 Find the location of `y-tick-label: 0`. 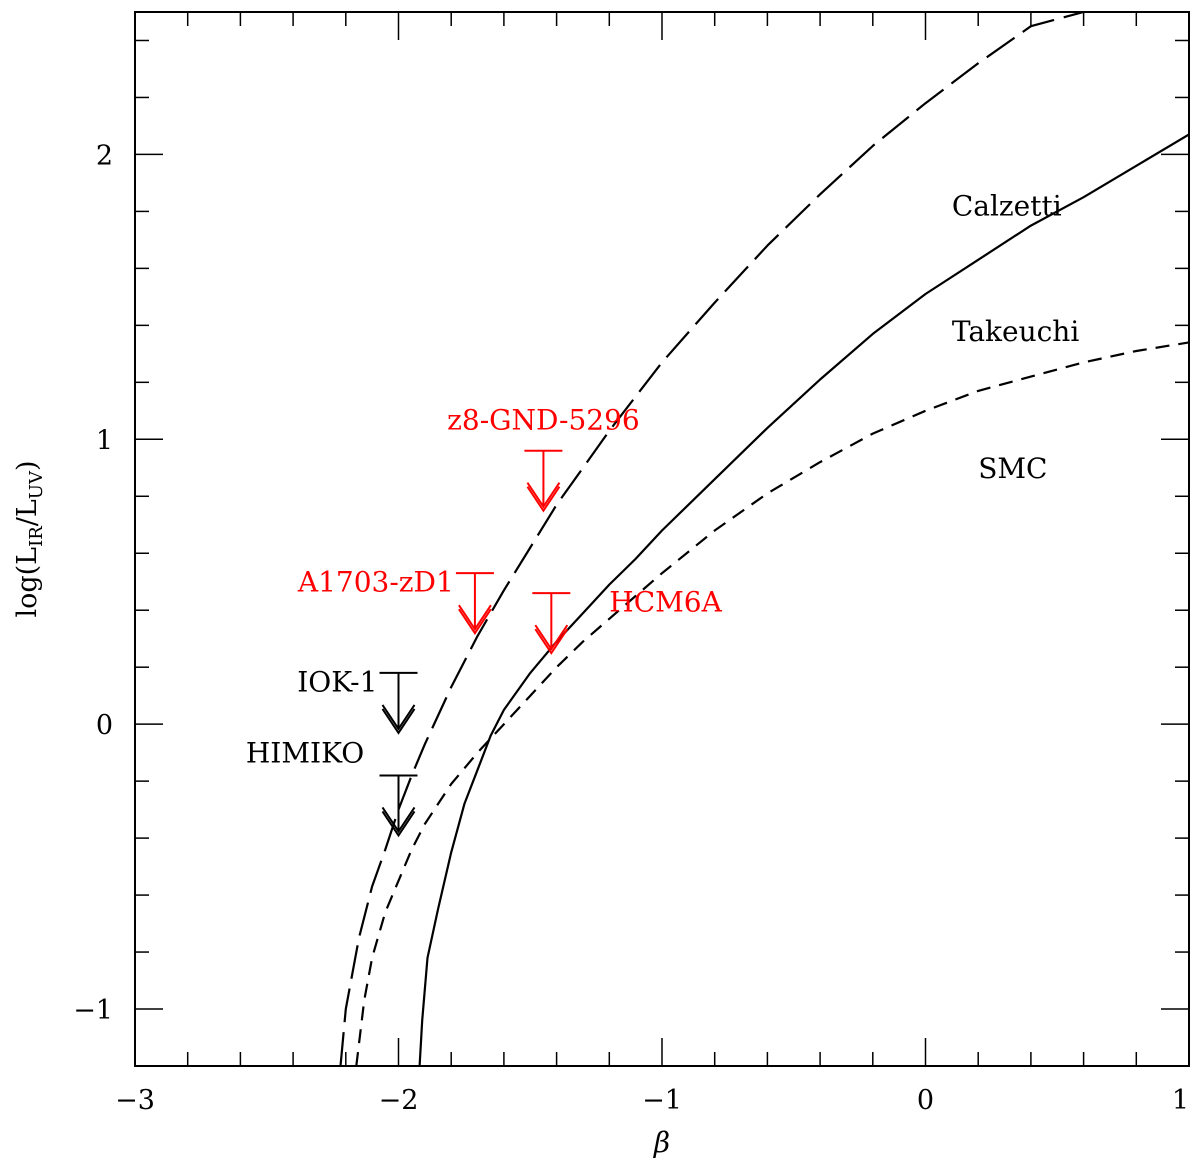

y-tick-label: 0 is located at coordinates (104, 725).